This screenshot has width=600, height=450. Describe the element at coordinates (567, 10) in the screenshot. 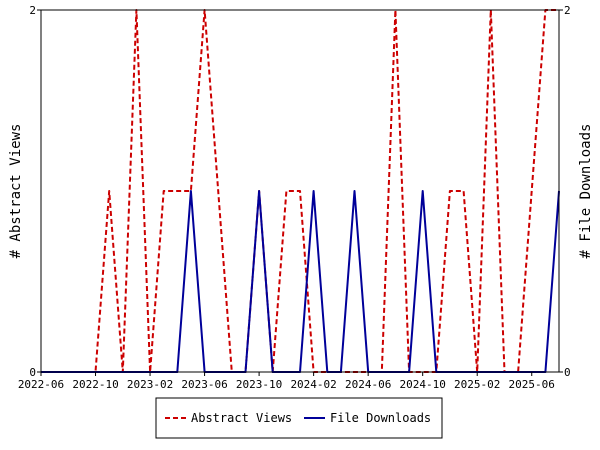

I see `right-y-tick-label: 2` at that location.